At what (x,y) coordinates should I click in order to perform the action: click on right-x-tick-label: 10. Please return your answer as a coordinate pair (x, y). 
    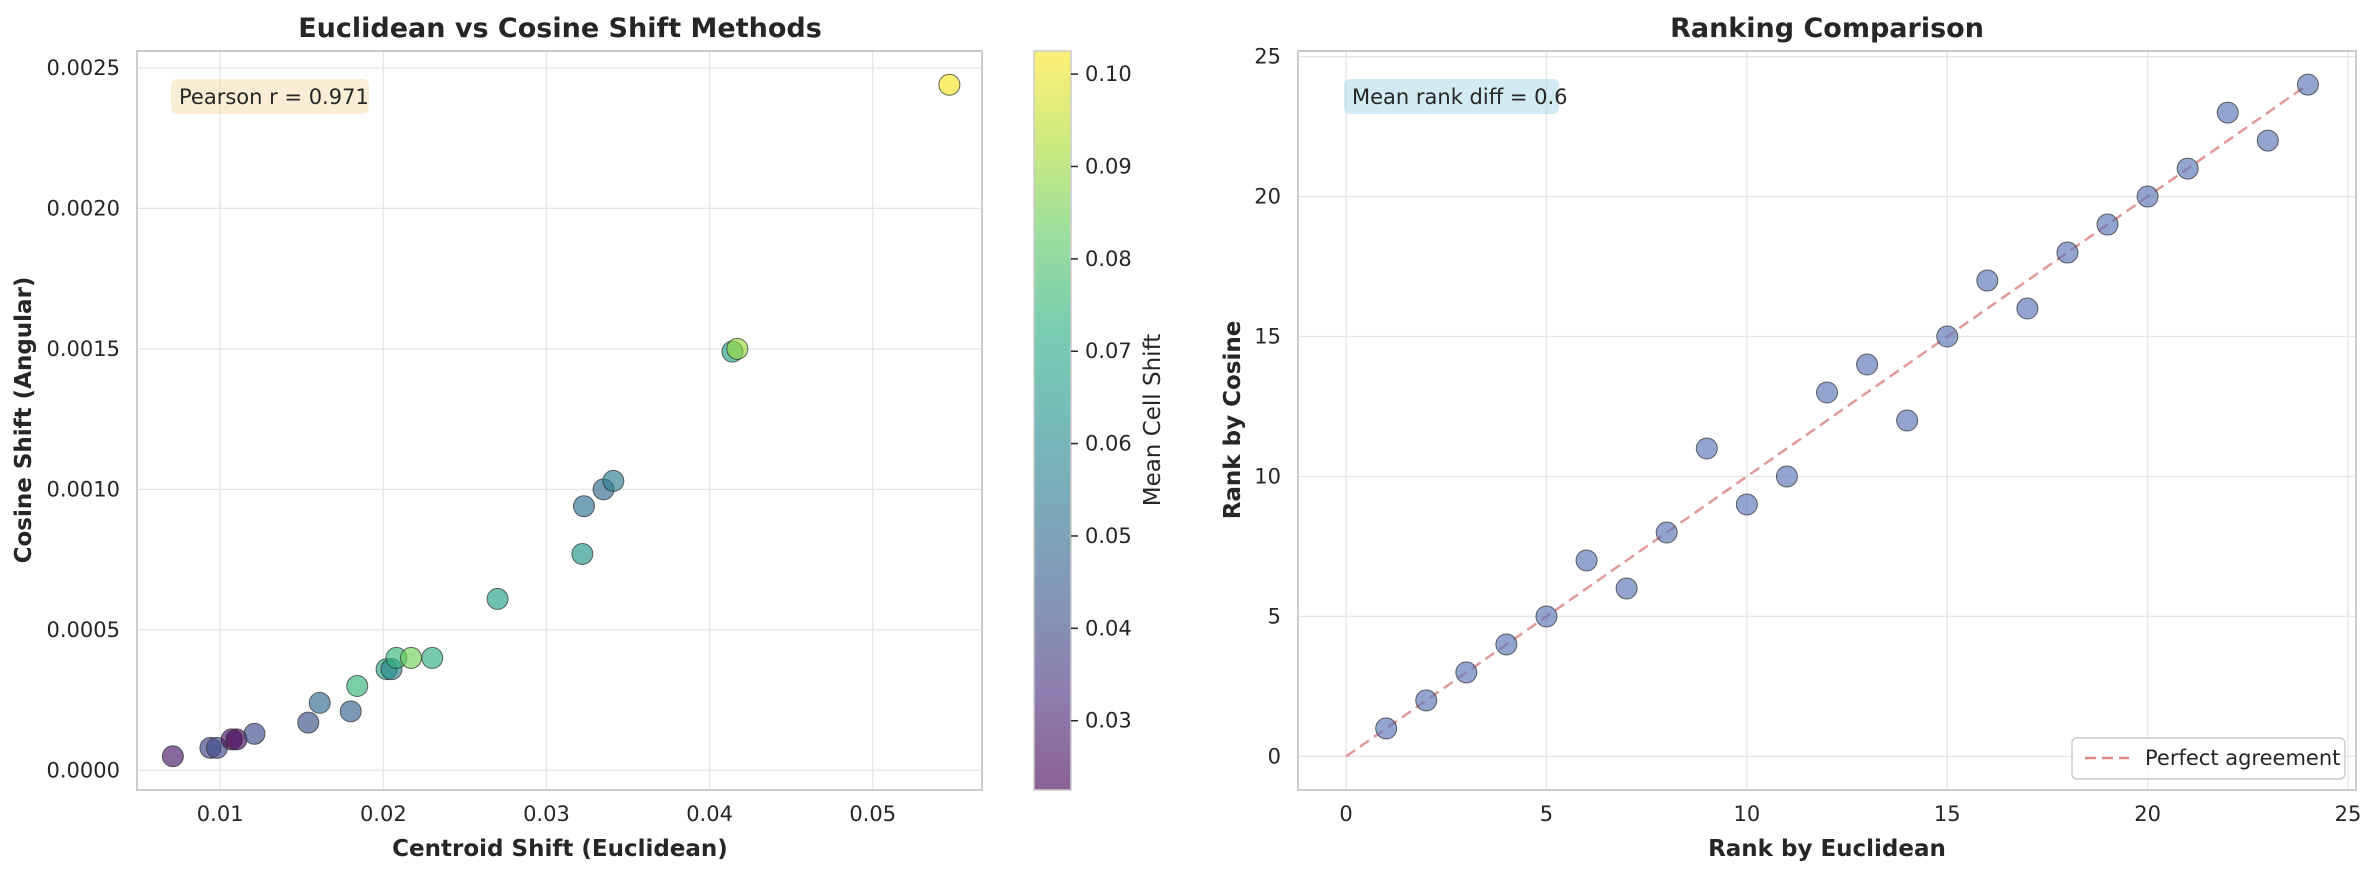
    Looking at the image, I should click on (1746, 814).